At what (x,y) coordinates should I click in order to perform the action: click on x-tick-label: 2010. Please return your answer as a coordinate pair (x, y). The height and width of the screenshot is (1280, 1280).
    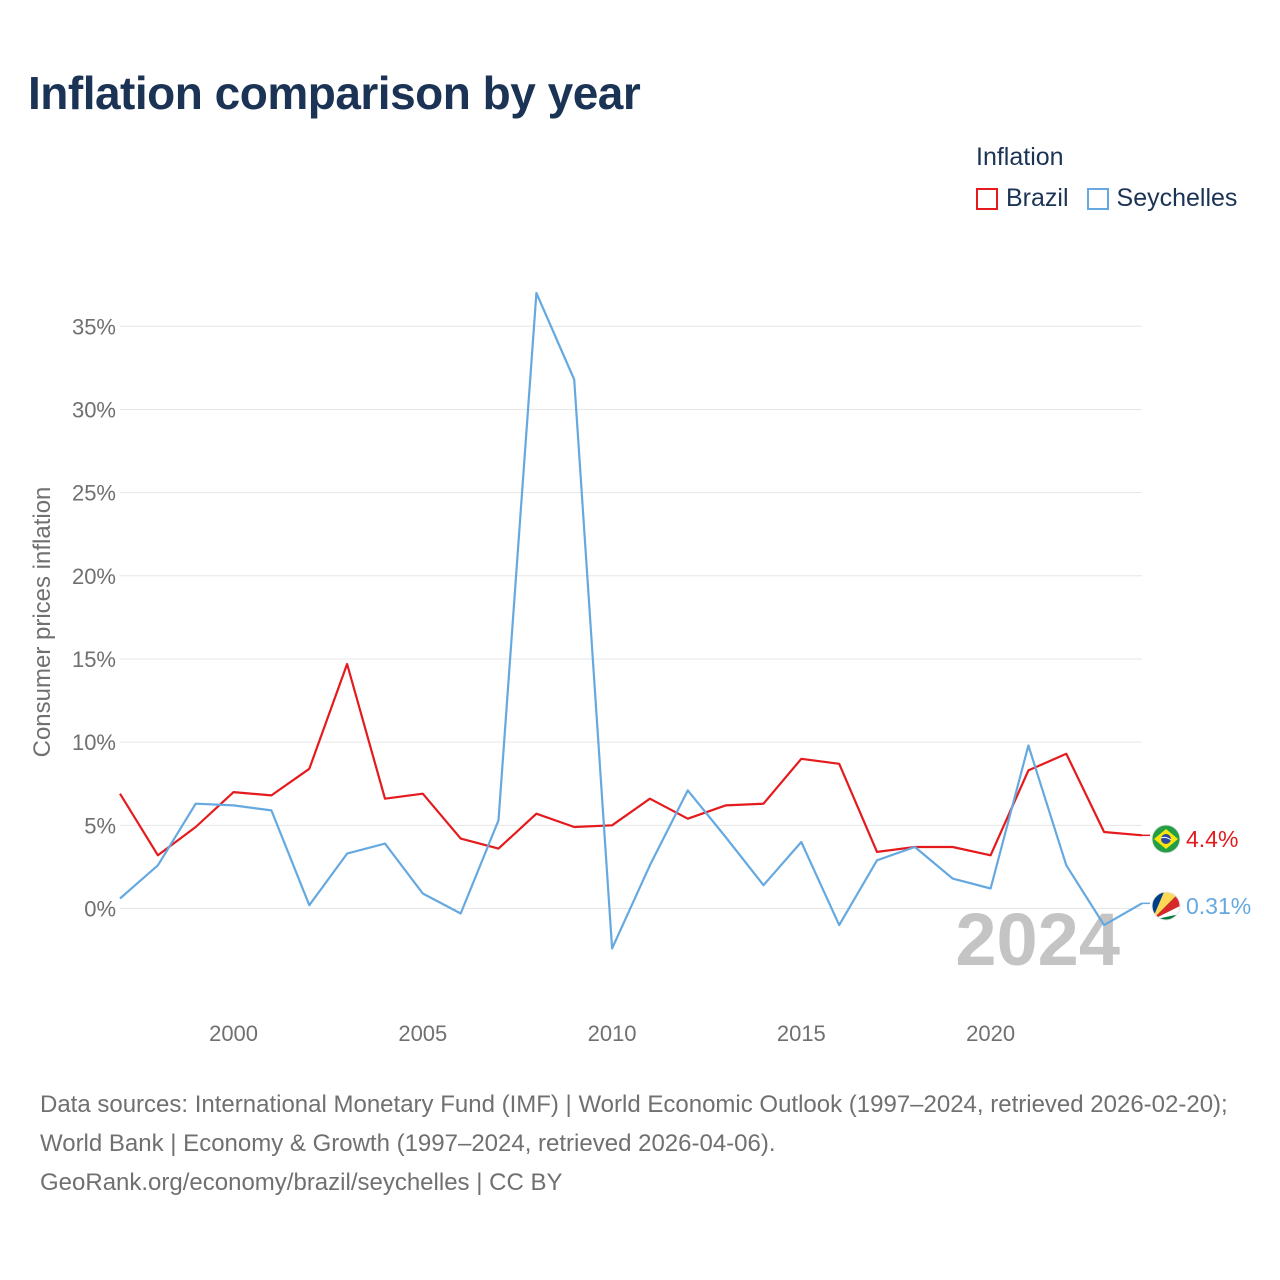
    Looking at the image, I should click on (612, 1033).